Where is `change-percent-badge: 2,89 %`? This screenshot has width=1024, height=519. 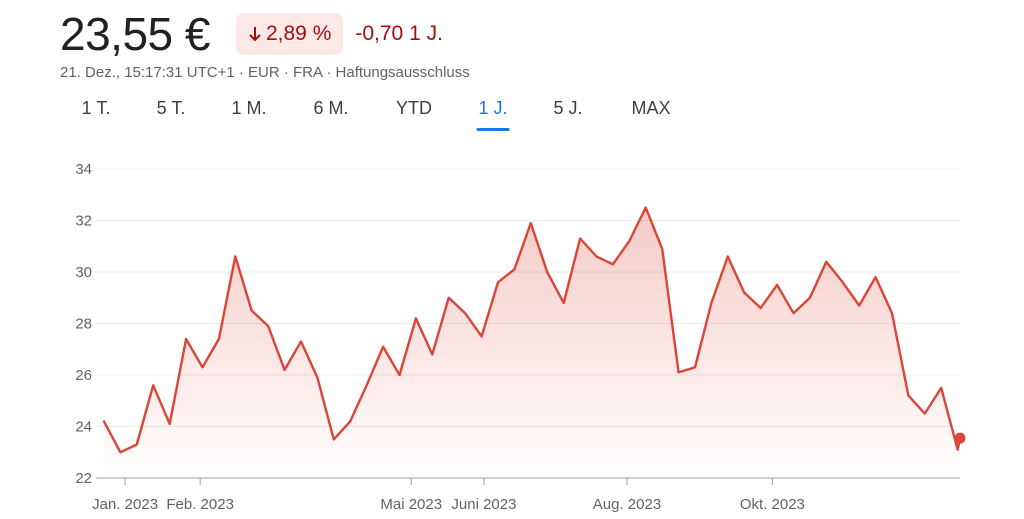
change-percent-badge: 2,89 % is located at coordinates (289, 34).